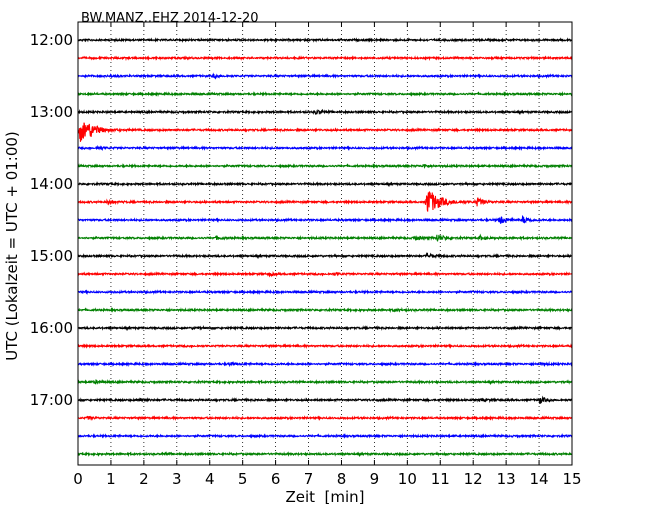 Image resolution: width=650 pixels, height=520 pixels. I want to click on x-tick-label: 10, so click(407, 479).